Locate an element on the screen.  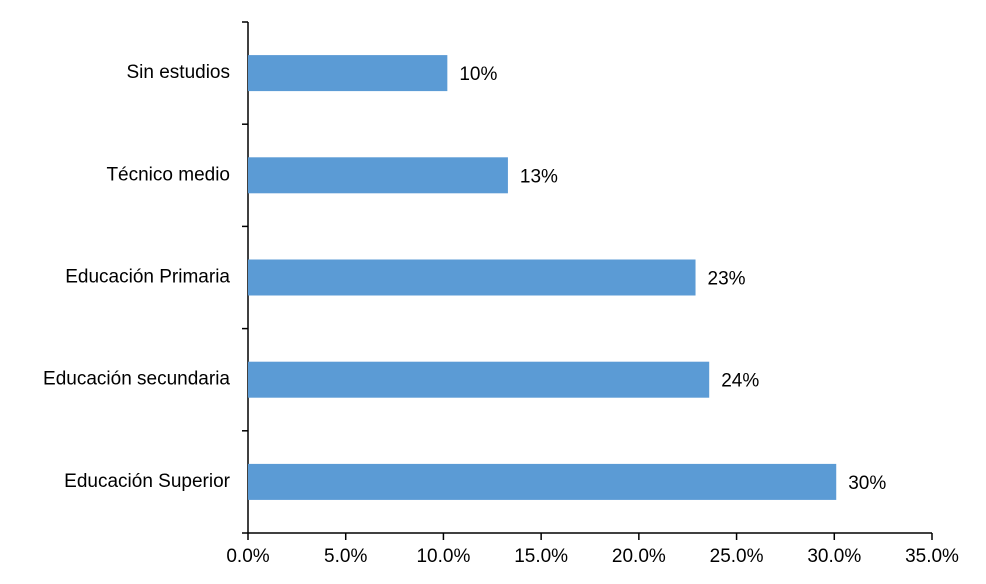
x-tick-label: 25.0% is located at coordinates (737, 556).